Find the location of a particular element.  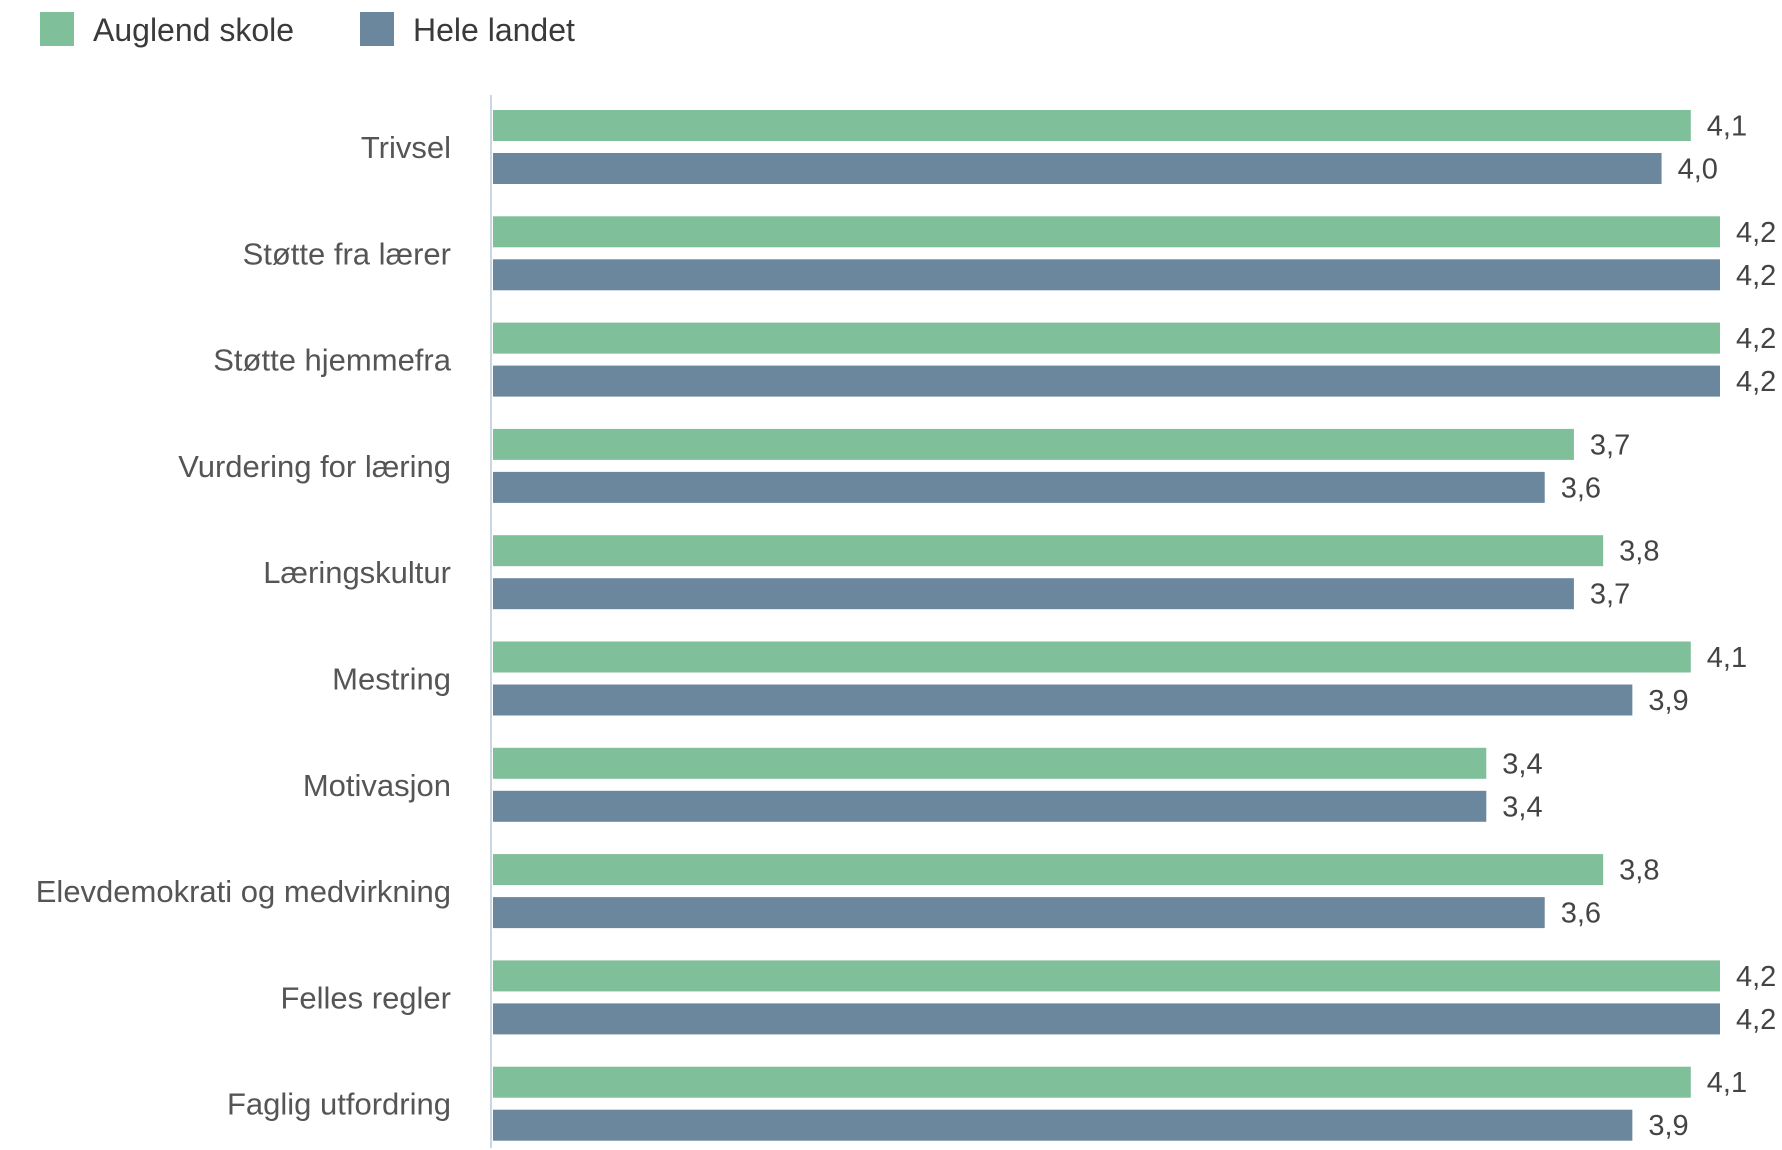

bar-hele-landet-laeringskultur is located at coordinates (1033, 594).